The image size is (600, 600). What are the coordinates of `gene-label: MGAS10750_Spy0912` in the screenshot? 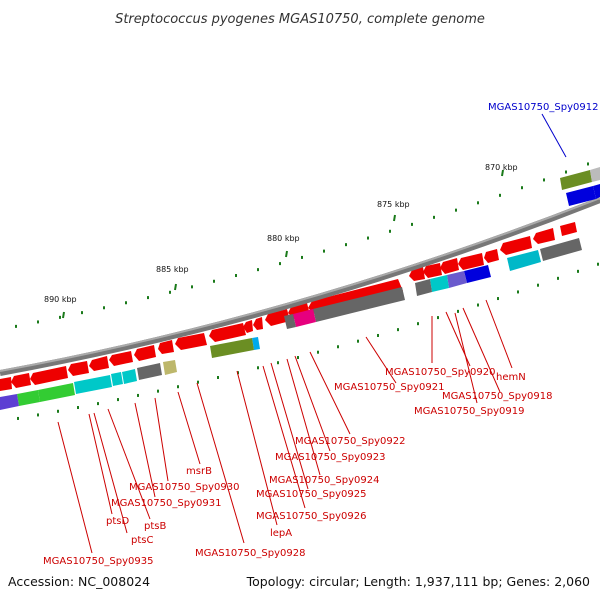 It's located at (543, 107).